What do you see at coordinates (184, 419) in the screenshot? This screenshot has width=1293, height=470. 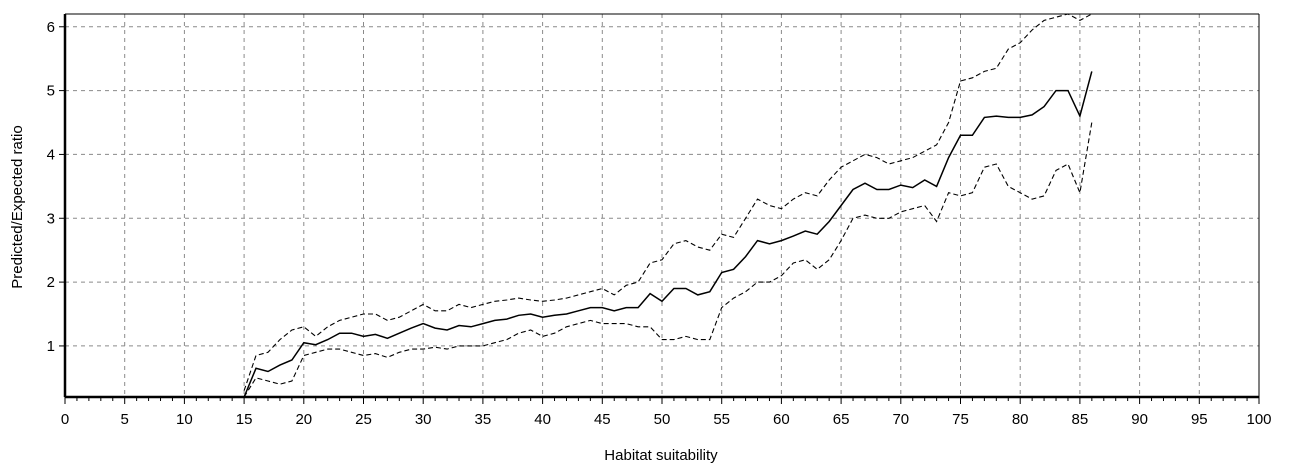 I see `x-tick-label: 10` at bounding box center [184, 419].